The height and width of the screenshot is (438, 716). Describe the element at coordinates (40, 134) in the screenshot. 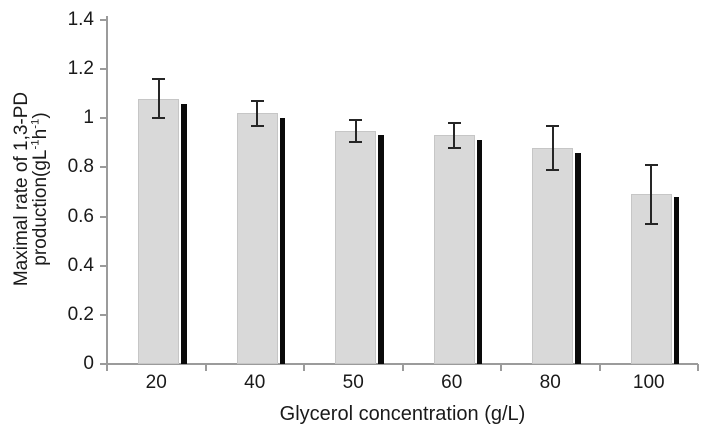

I see `y-axis-title-text: h` at that location.